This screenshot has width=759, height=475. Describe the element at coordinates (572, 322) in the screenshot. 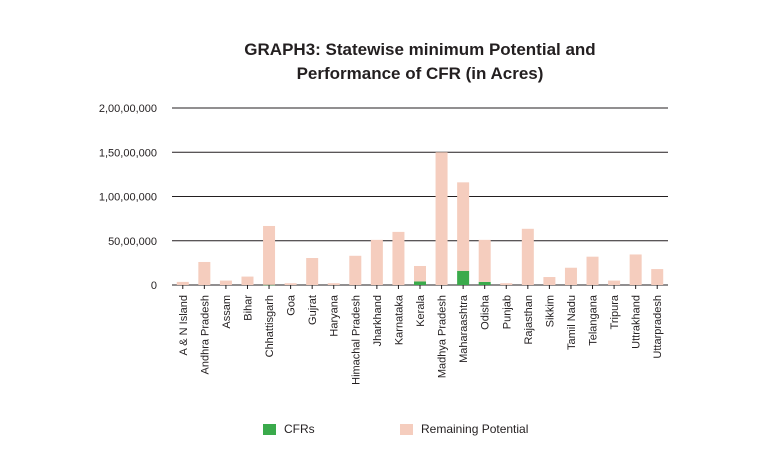

I see `x-tick-label-tamil-nadu: Tamil Nadu` at that location.